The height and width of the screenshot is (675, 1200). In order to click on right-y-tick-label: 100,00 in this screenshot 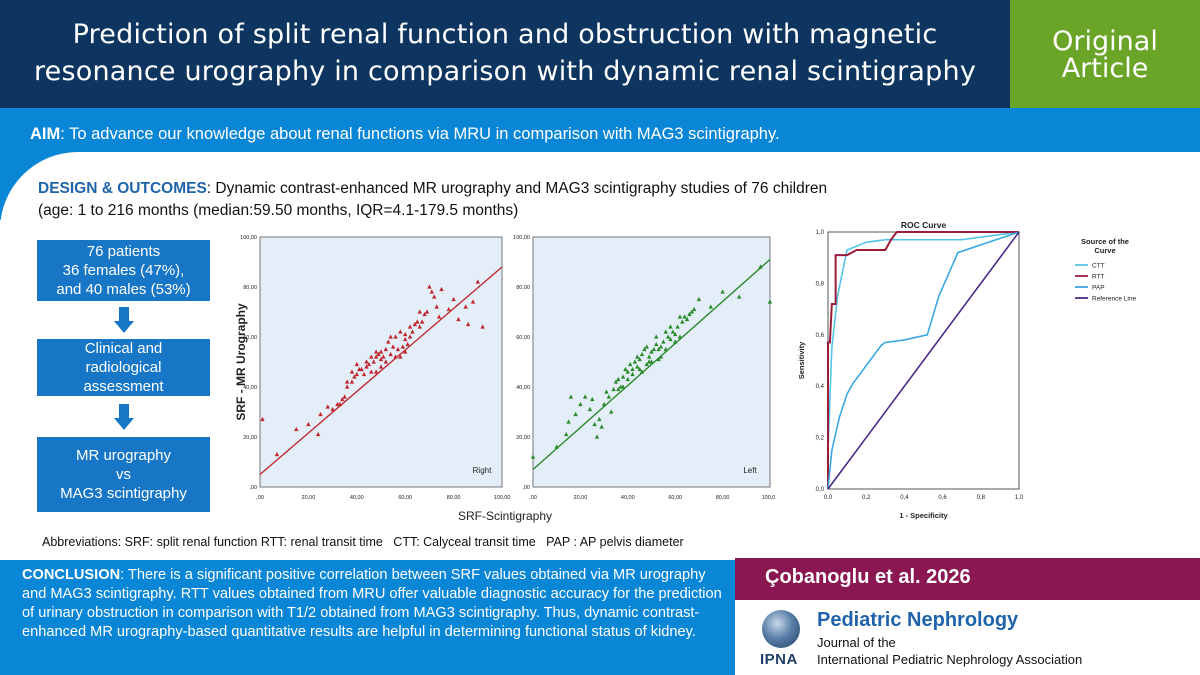, I will do `click(248, 238)`.